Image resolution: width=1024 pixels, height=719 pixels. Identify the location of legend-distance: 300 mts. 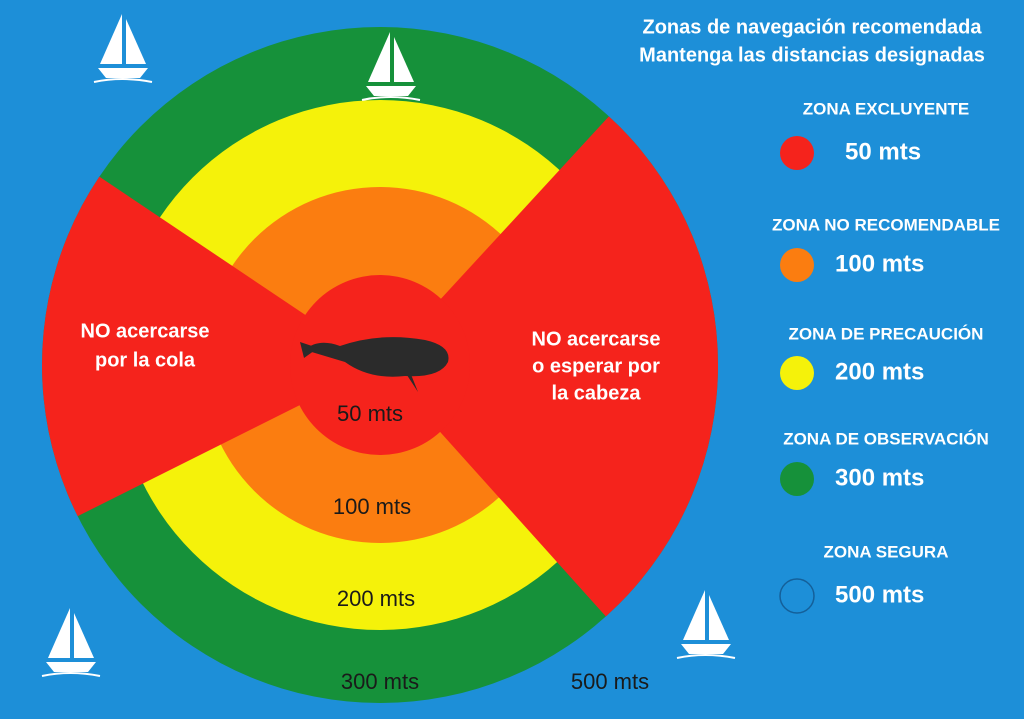
(879, 477).